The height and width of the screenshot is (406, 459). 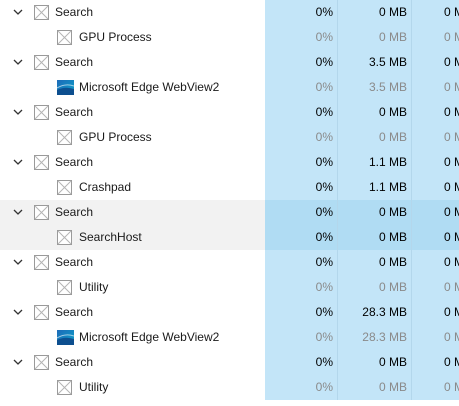 What do you see at coordinates (132, 187) in the screenshot?
I see `name-cell: Crashpad` at bounding box center [132, 187].